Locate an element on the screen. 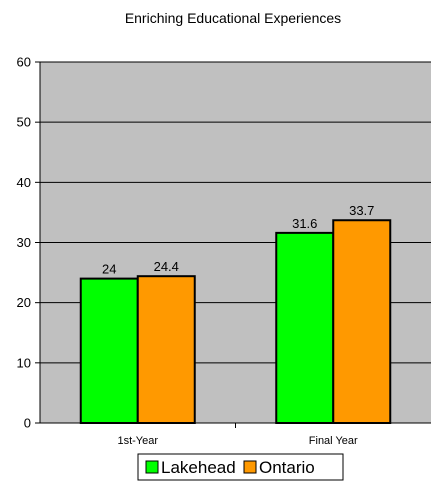  legend-box is located at coordinates (240, 467).